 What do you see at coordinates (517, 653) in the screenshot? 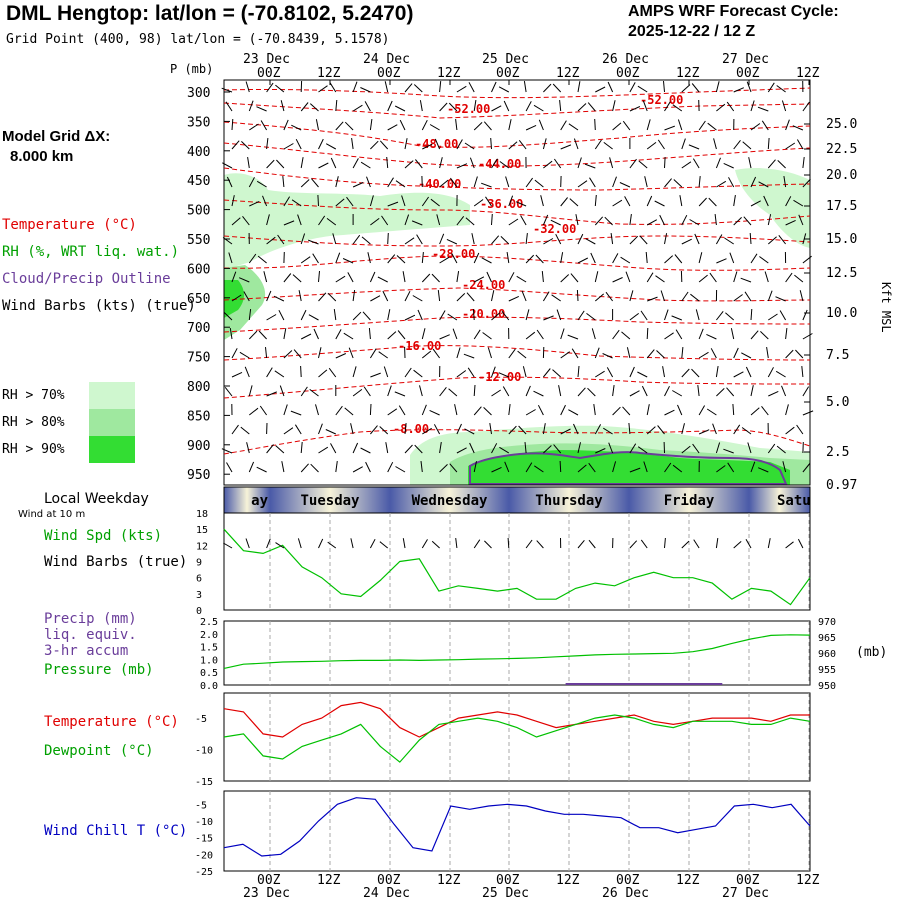
I see `pressure-panel-frame` at bounding box center [517, 653].